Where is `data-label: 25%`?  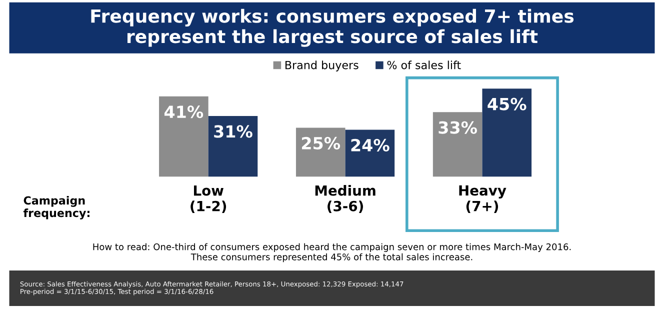 data-label: 25% is located at coordinates (321, 143).